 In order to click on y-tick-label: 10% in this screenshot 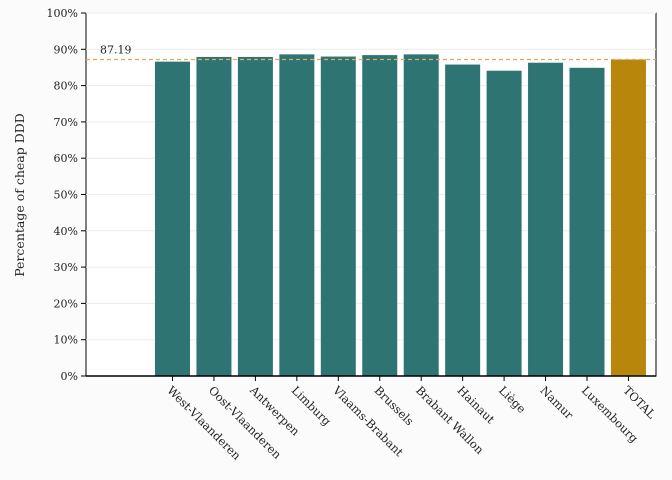, I will do `click(66, 340)`.